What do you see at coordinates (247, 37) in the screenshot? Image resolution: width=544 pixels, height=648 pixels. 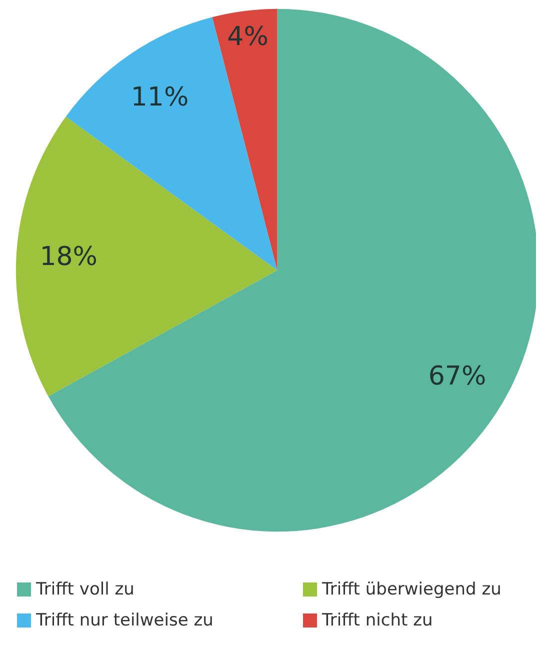 I see `data-label: 4%` at bounding box center [247, 37].